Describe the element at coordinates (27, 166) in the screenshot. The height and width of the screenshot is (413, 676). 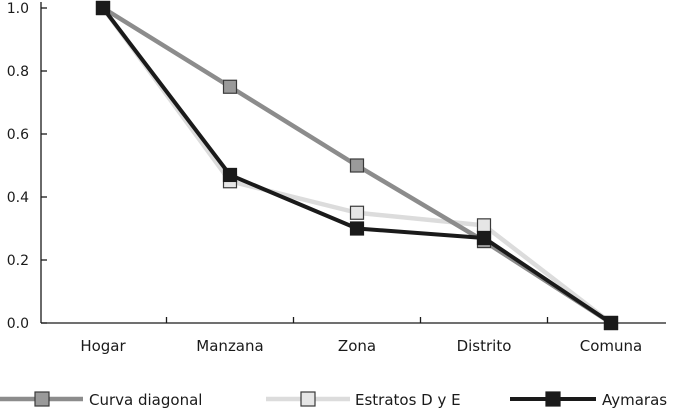
I see `y-axis-ticks: 0.0 0.2 0.4 0.6 0.8 1.0` at that location.